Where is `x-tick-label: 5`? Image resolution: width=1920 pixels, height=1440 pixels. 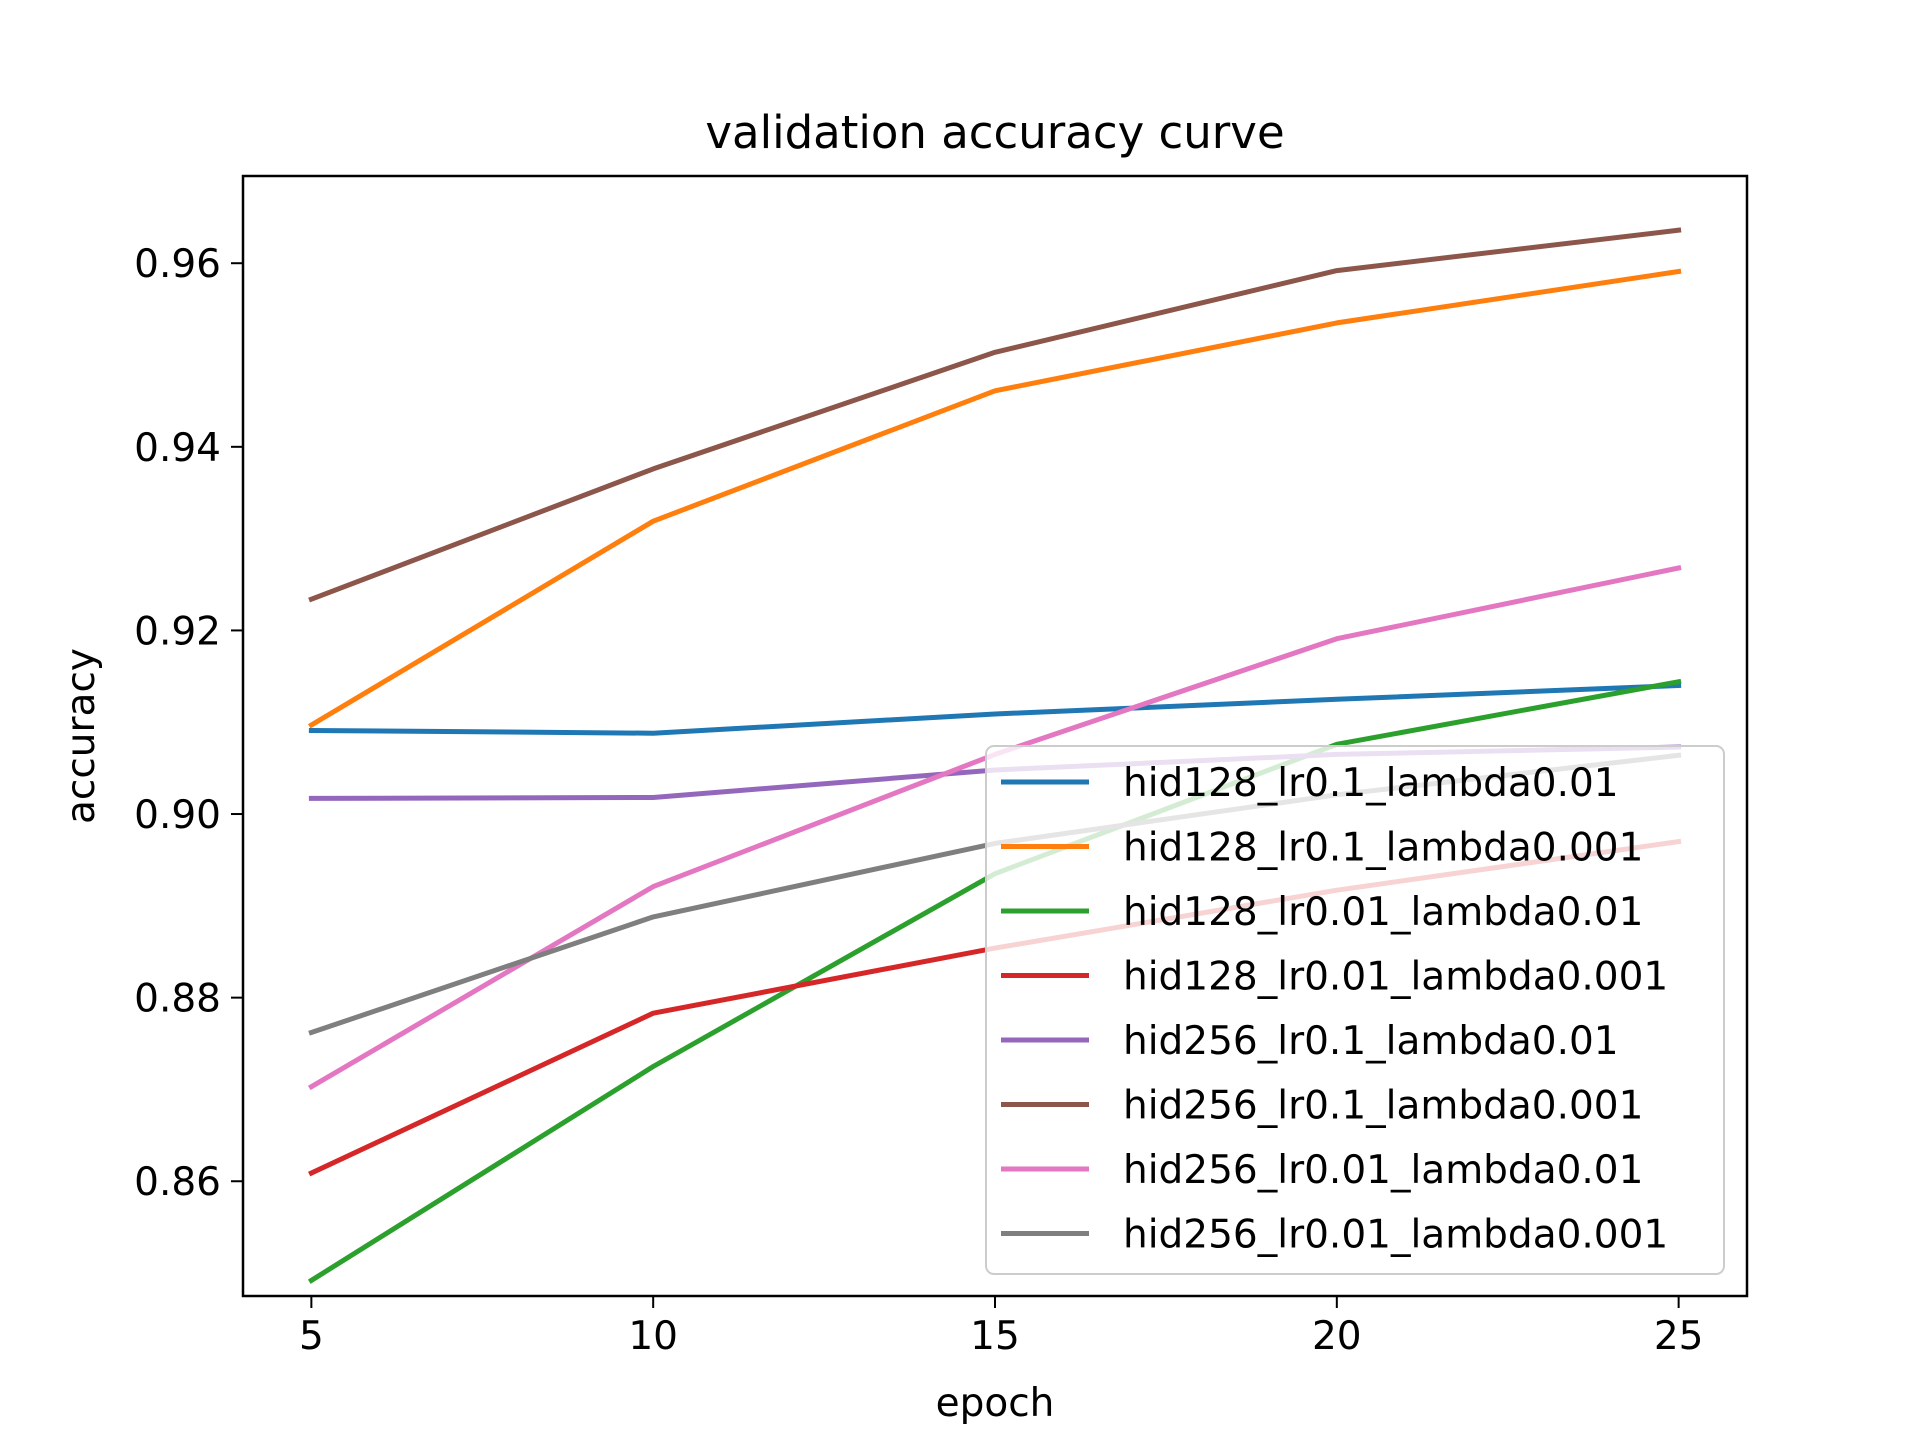 x-tick-label: 5 is located at coordinates (311, 1336).